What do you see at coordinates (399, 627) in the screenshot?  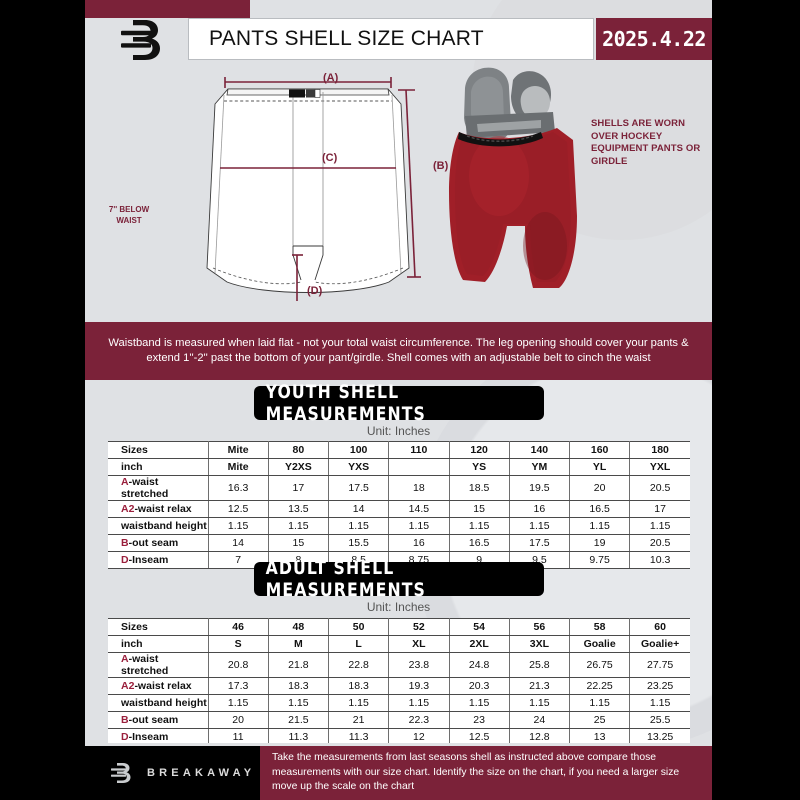 I see `table-row: Sizes 46 48 50 52 54 56 58 60` at bounding box center [399, 627].